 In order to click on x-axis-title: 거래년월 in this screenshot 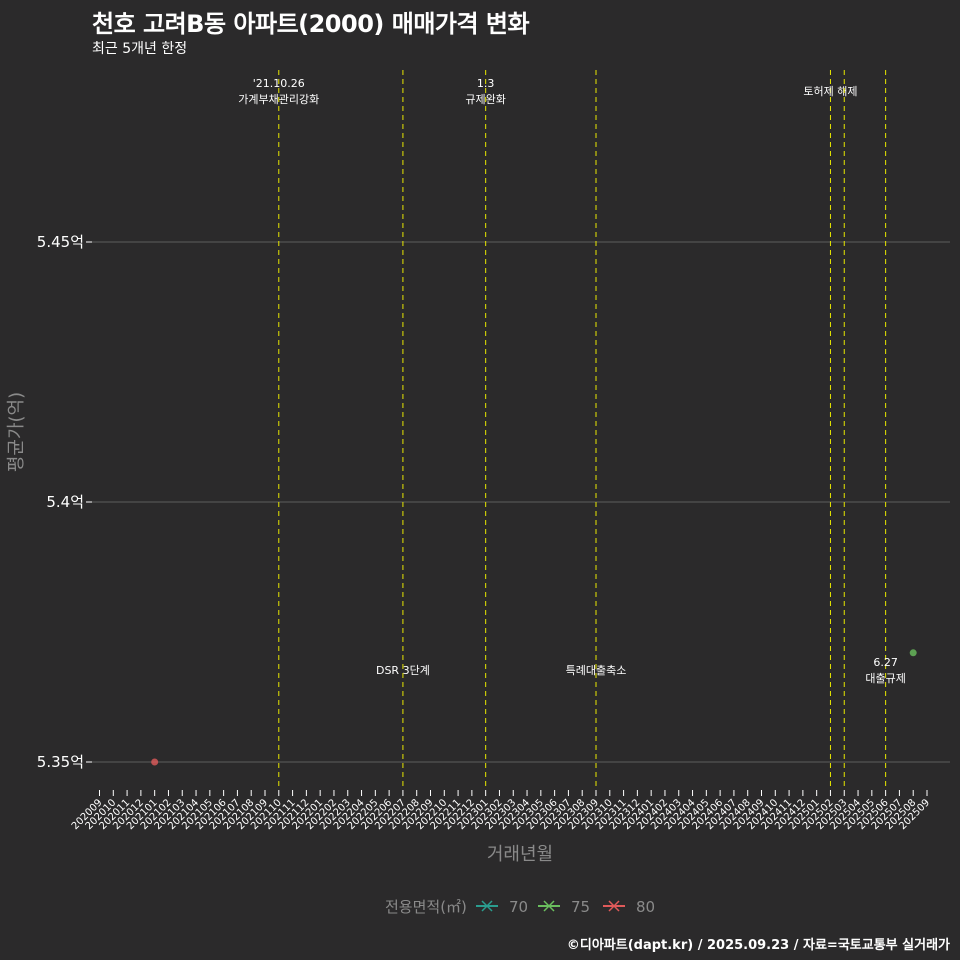, I will do `click(520, 854)`.